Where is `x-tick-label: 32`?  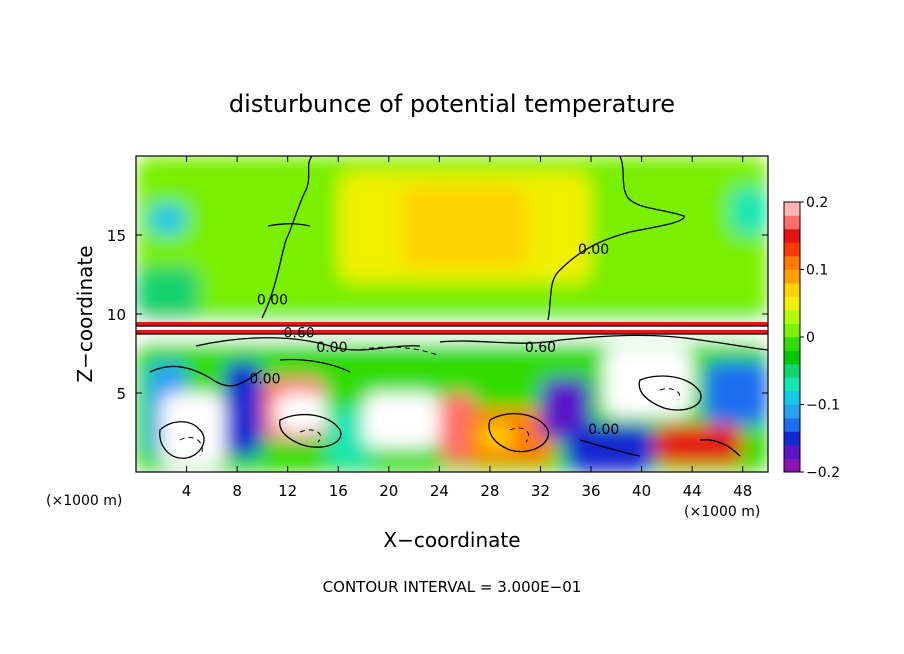 x-tick-label: 32 is located at coordinates (540, 491).